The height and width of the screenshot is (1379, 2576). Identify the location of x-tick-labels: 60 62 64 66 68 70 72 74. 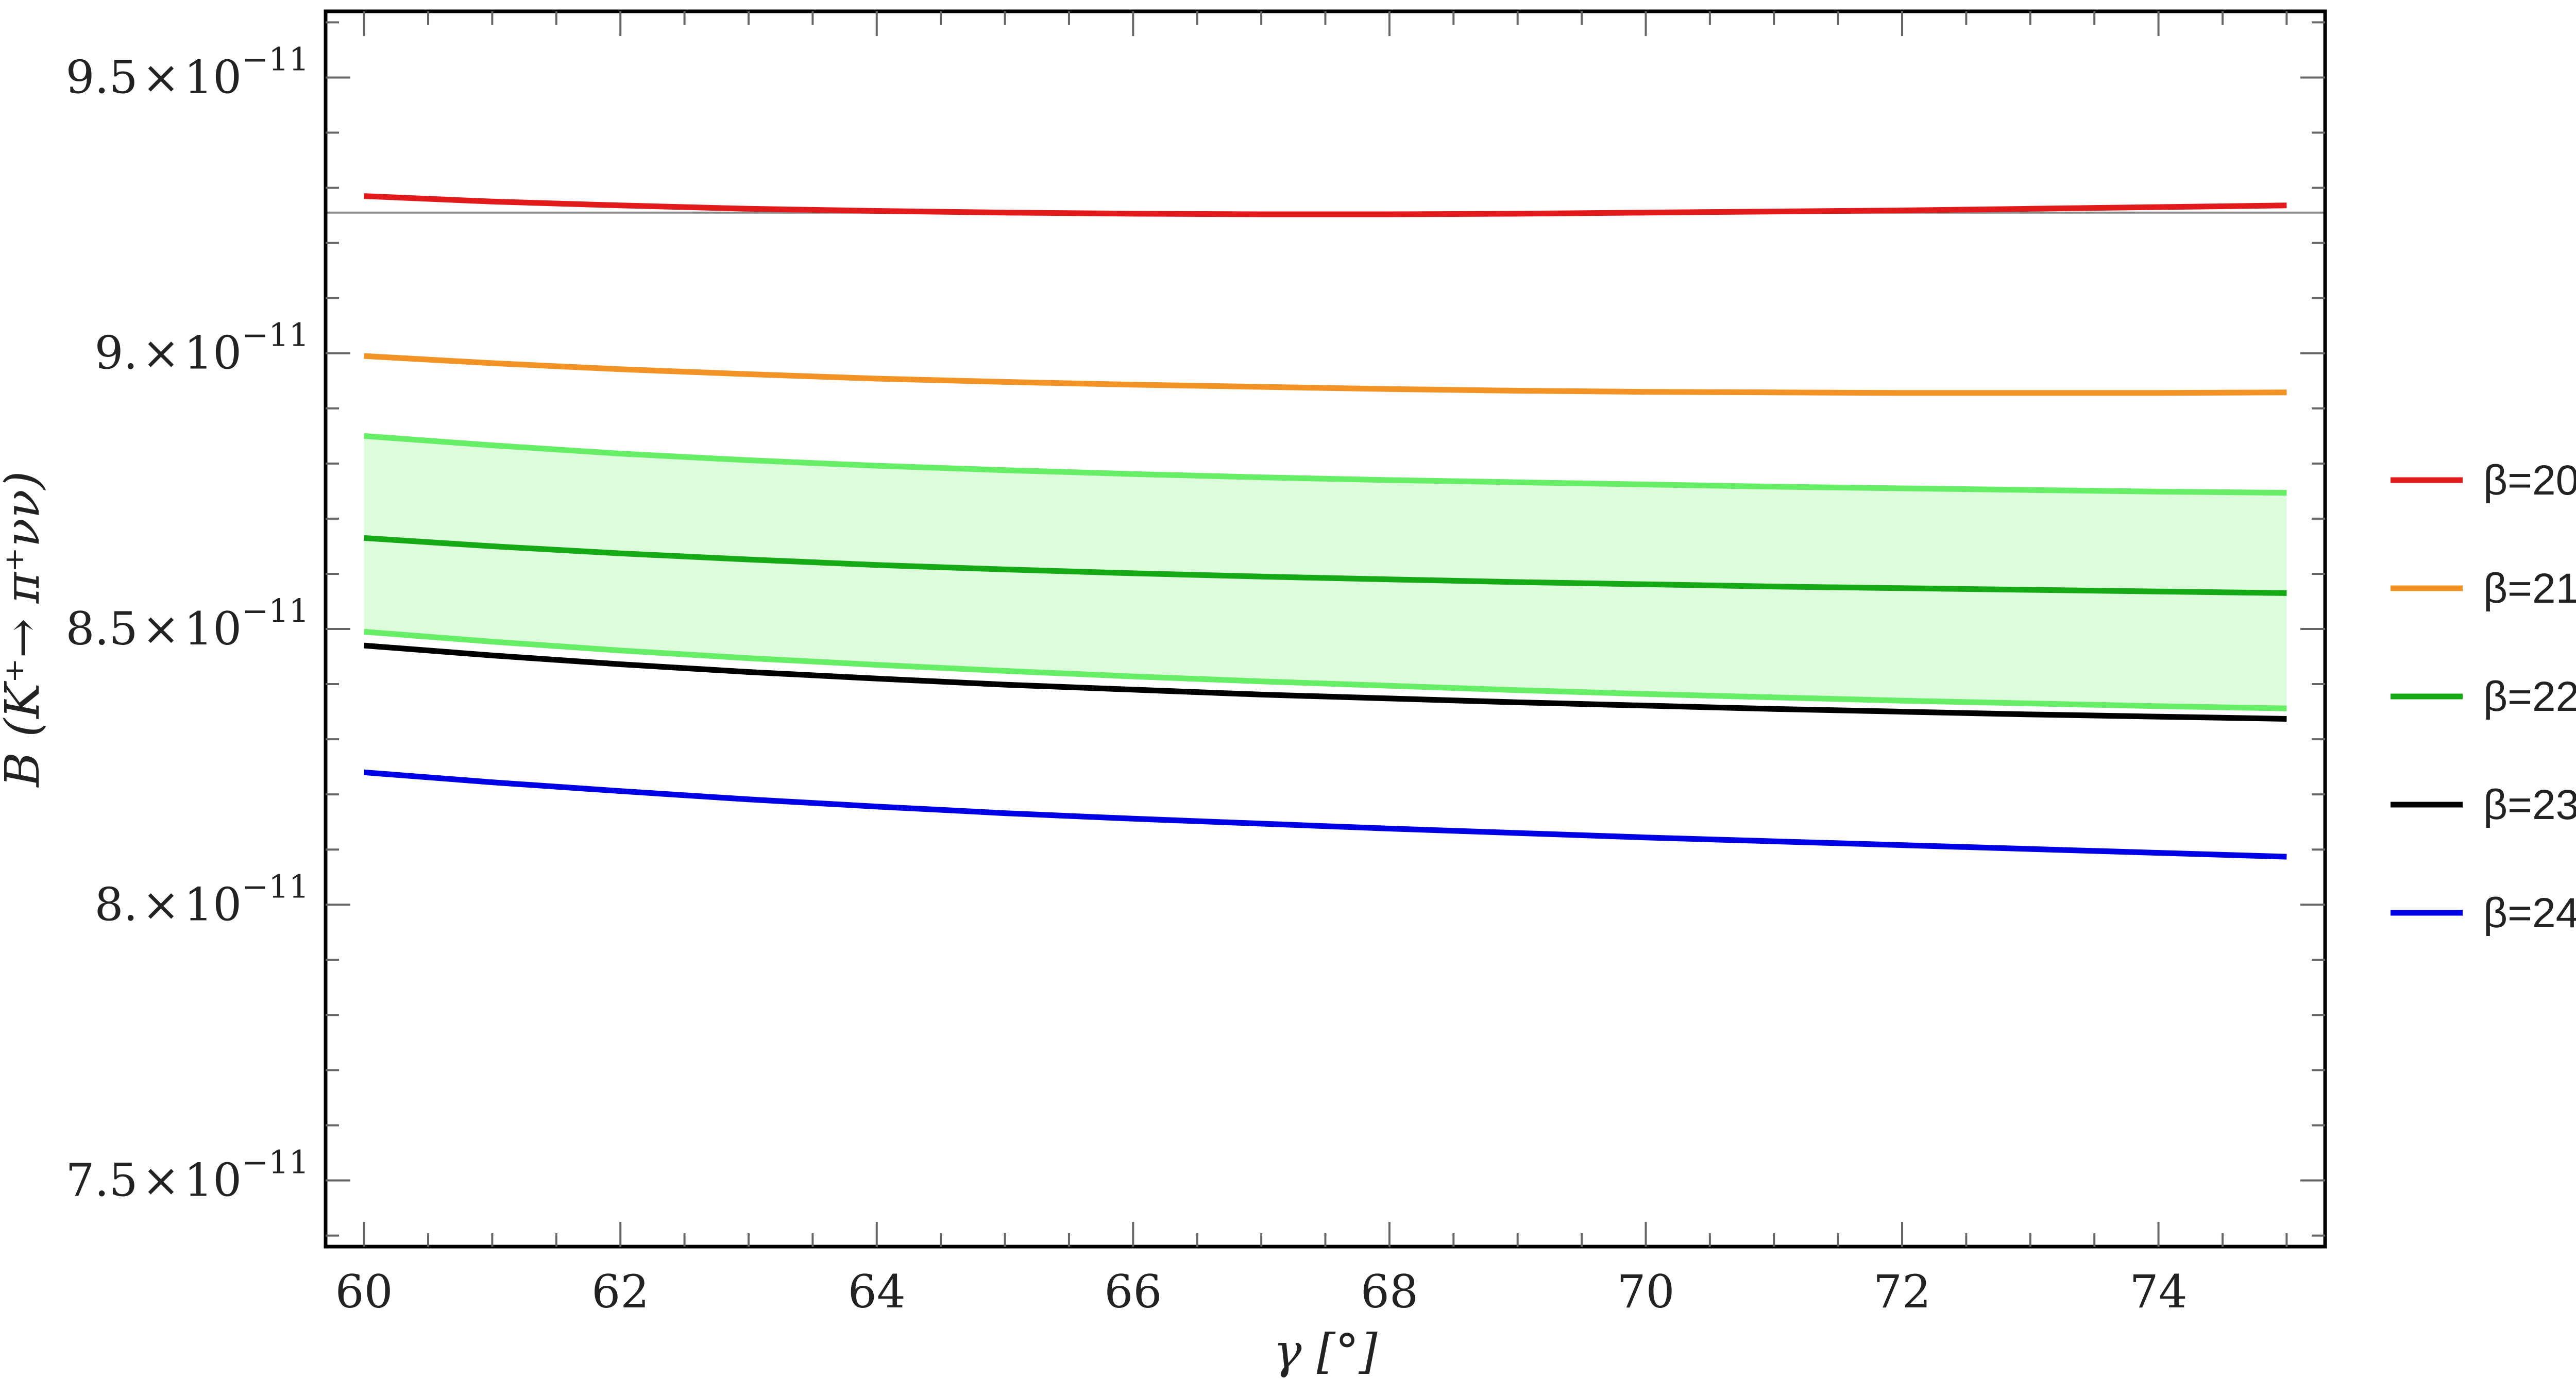
(1261, 1291).